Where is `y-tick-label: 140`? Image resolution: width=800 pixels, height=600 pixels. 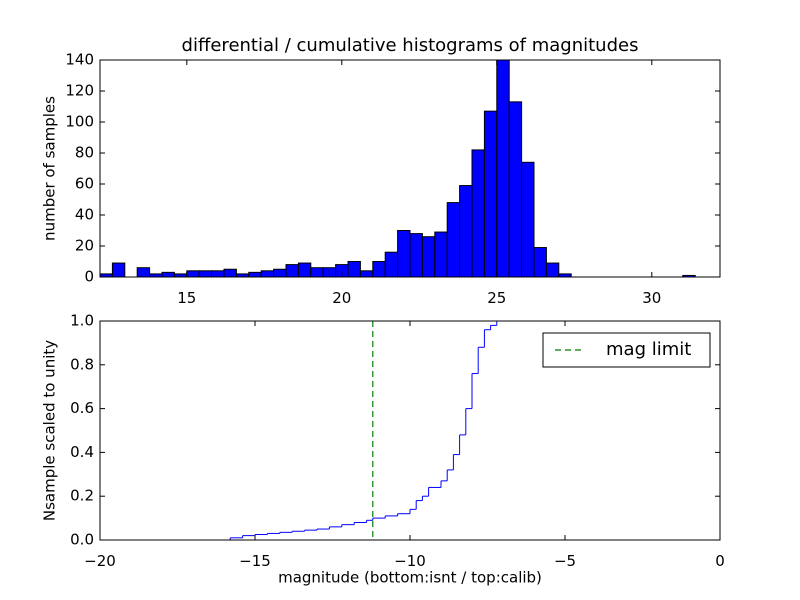
y-tick-label: 140 is located at coordinates (79, 60).